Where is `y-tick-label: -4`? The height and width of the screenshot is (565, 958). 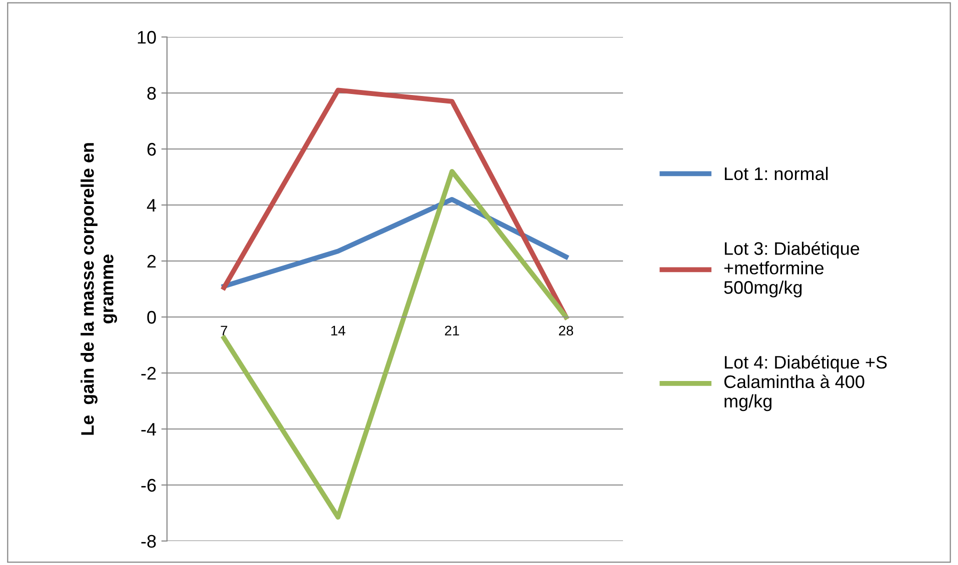 y-tick-label: -4 is located at coordinates (148, 429).